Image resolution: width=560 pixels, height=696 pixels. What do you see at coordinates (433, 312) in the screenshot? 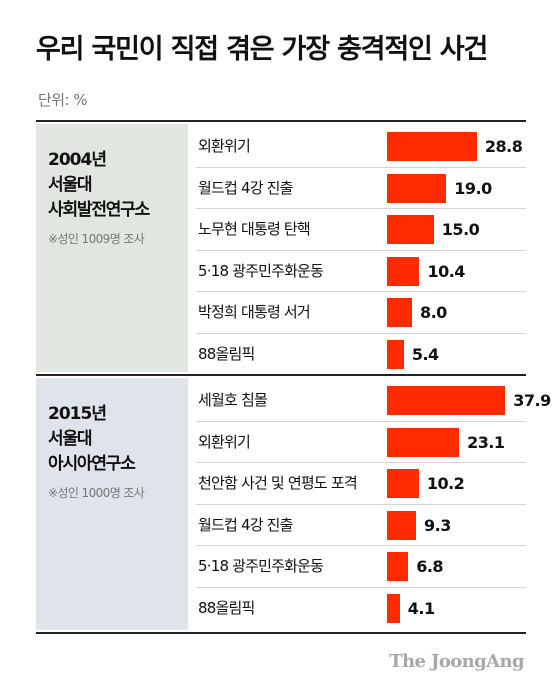
I see `value-label: 8.0` at bounding box center [433, 312].